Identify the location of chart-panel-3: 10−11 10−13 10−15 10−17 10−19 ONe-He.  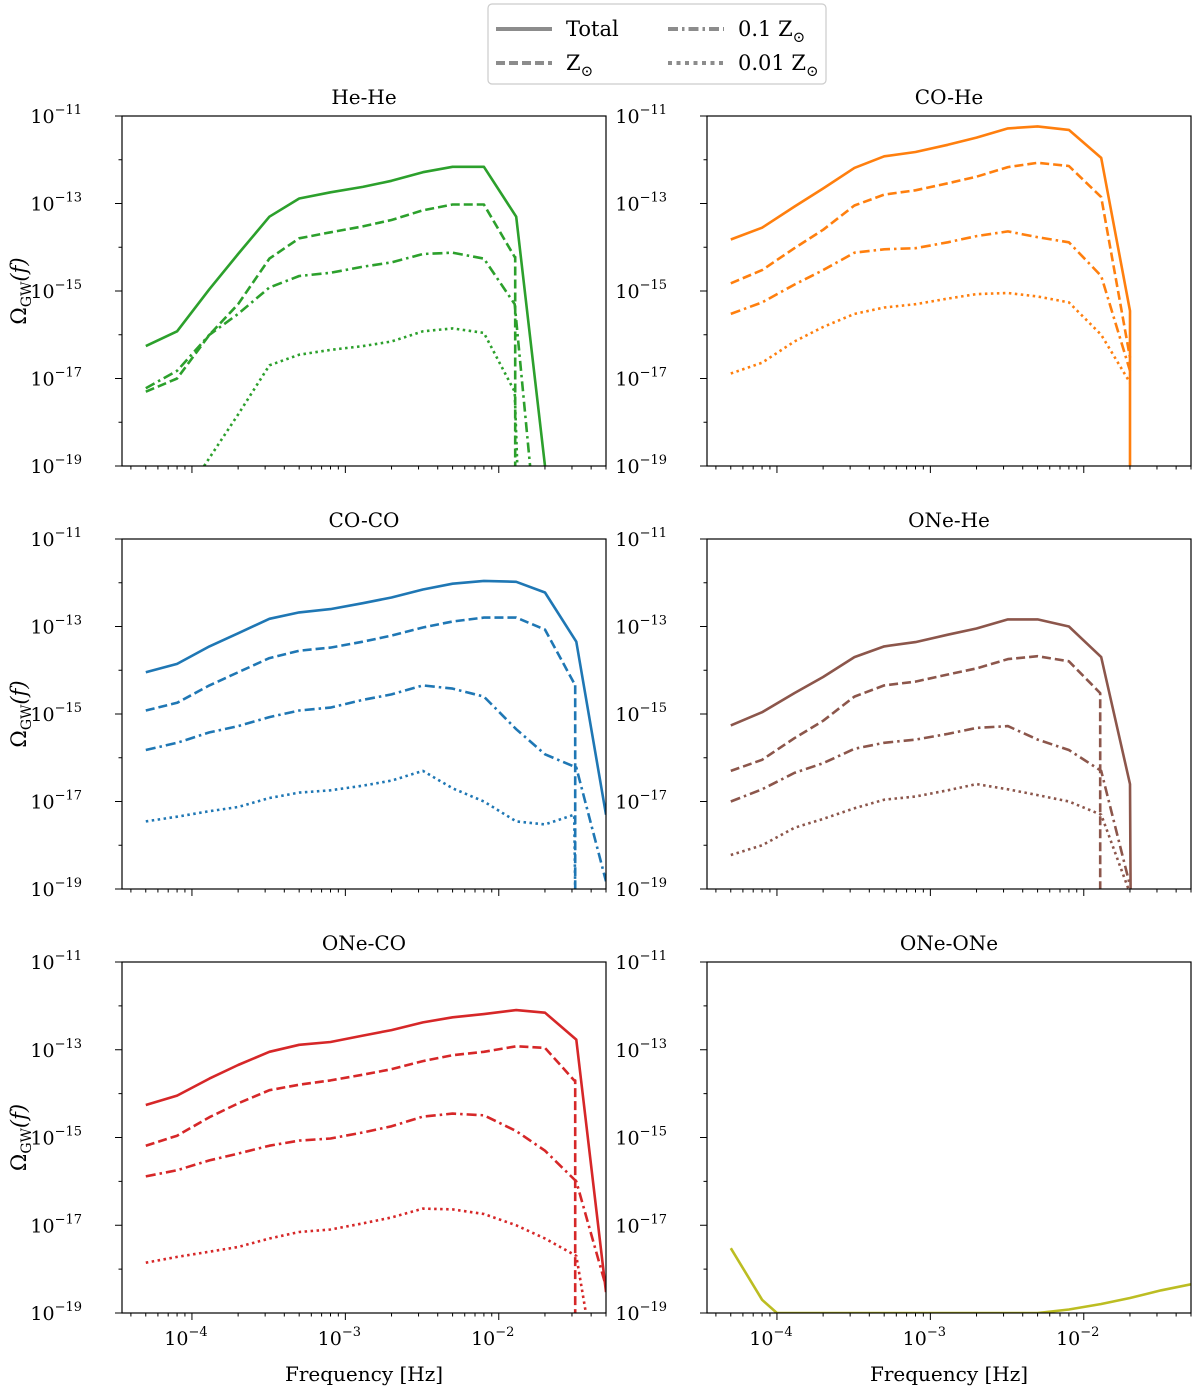
(903, 704).